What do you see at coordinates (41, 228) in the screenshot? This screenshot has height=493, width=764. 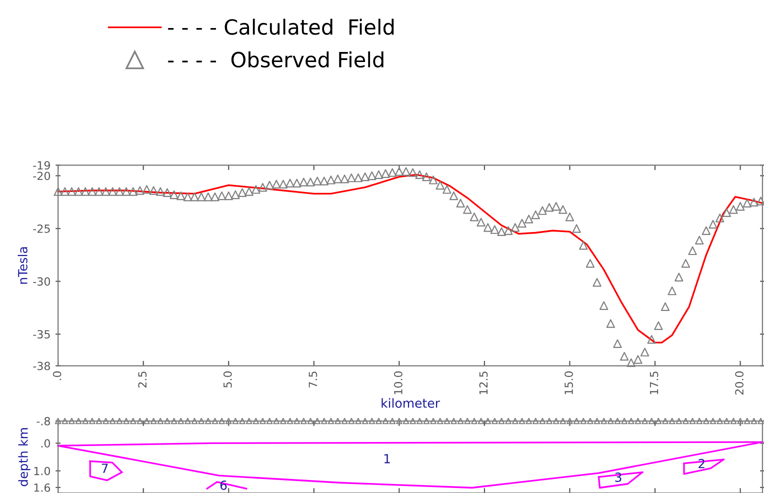 I see `y-tick-label: -25` at bounding box center [41, 228].